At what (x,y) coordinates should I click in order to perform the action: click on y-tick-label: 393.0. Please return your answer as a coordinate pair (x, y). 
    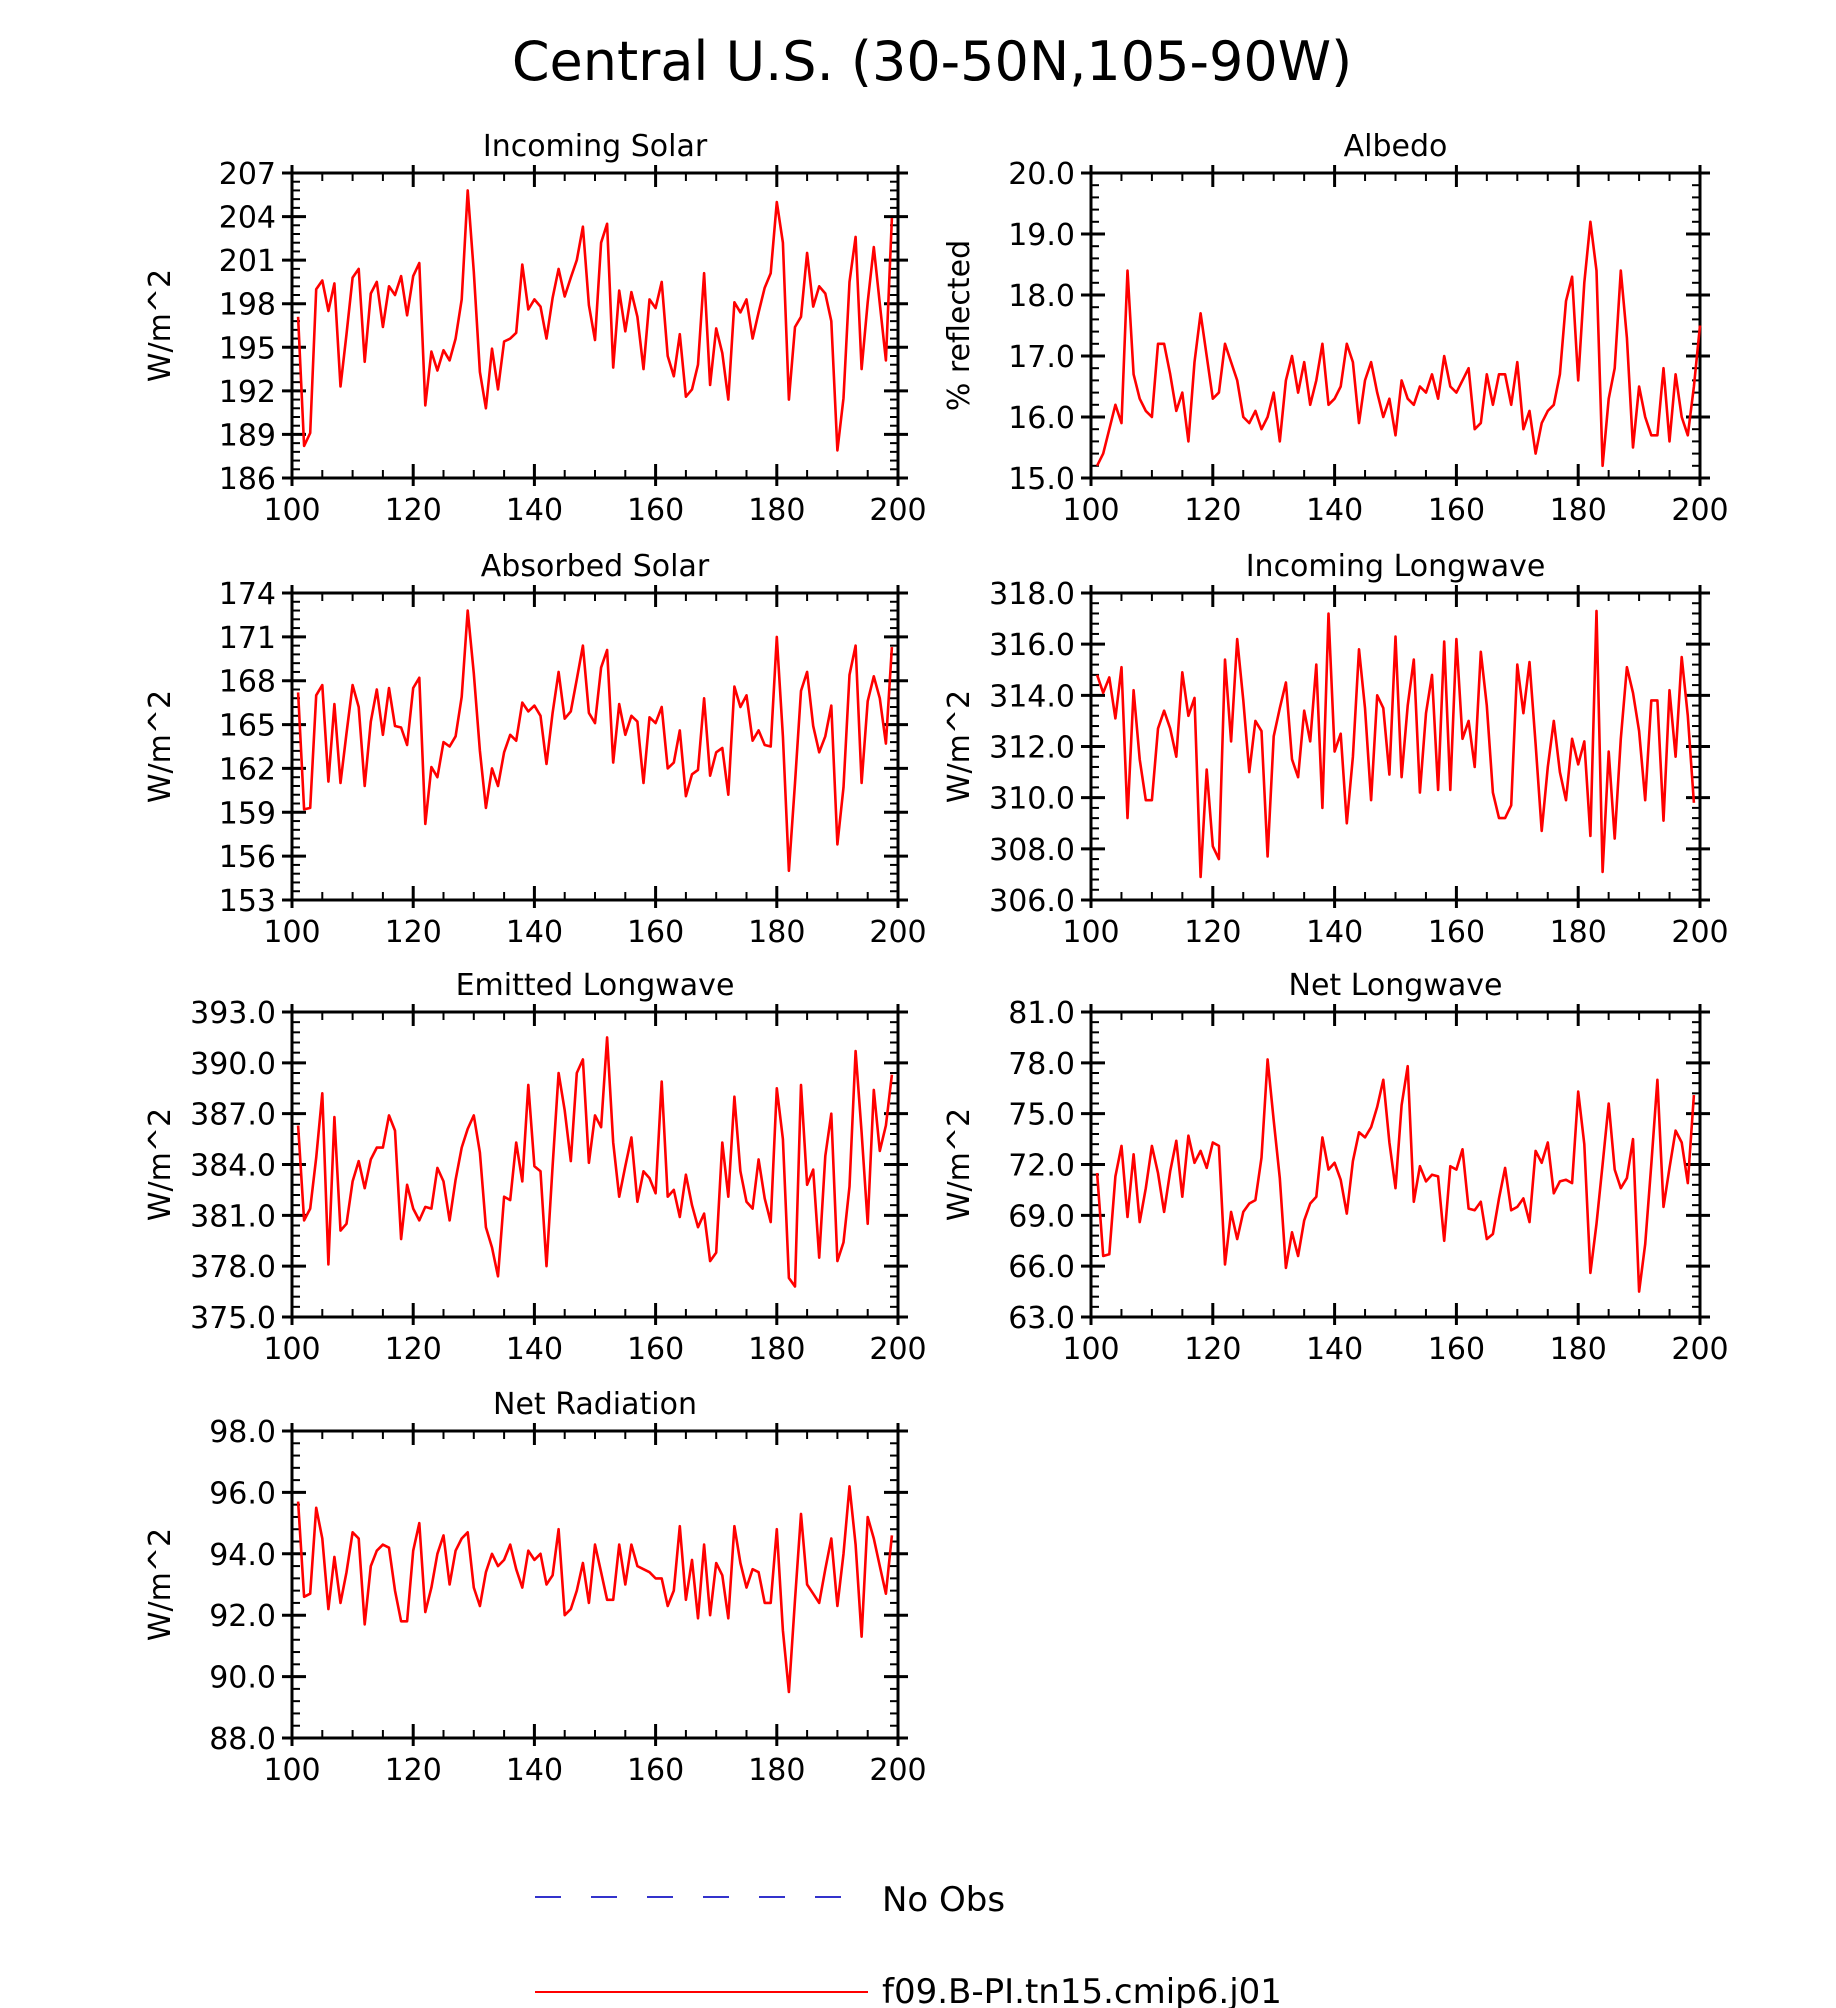
    Looking at the image, I should click on (233, 1013).